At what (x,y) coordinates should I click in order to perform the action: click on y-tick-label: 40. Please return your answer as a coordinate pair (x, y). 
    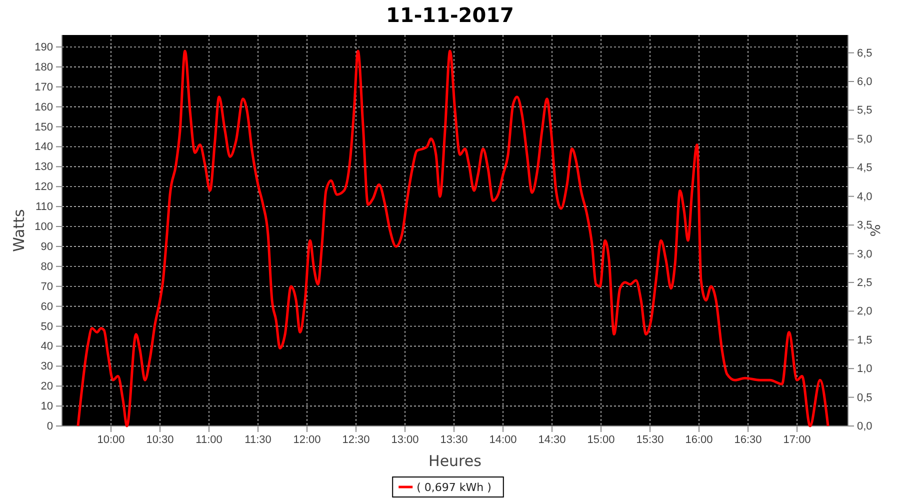
    Looking at the image, I should click on (46, 346).